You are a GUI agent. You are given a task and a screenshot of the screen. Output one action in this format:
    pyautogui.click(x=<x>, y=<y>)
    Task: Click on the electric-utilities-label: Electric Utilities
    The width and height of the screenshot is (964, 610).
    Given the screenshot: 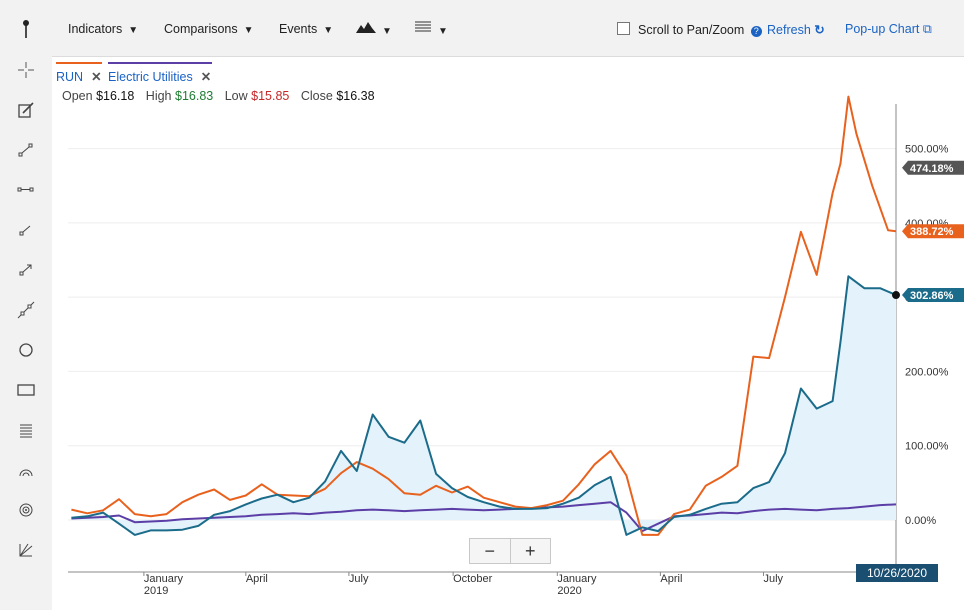 What is the action you would take?
    pyautogui.click(x=150, y=77)
    